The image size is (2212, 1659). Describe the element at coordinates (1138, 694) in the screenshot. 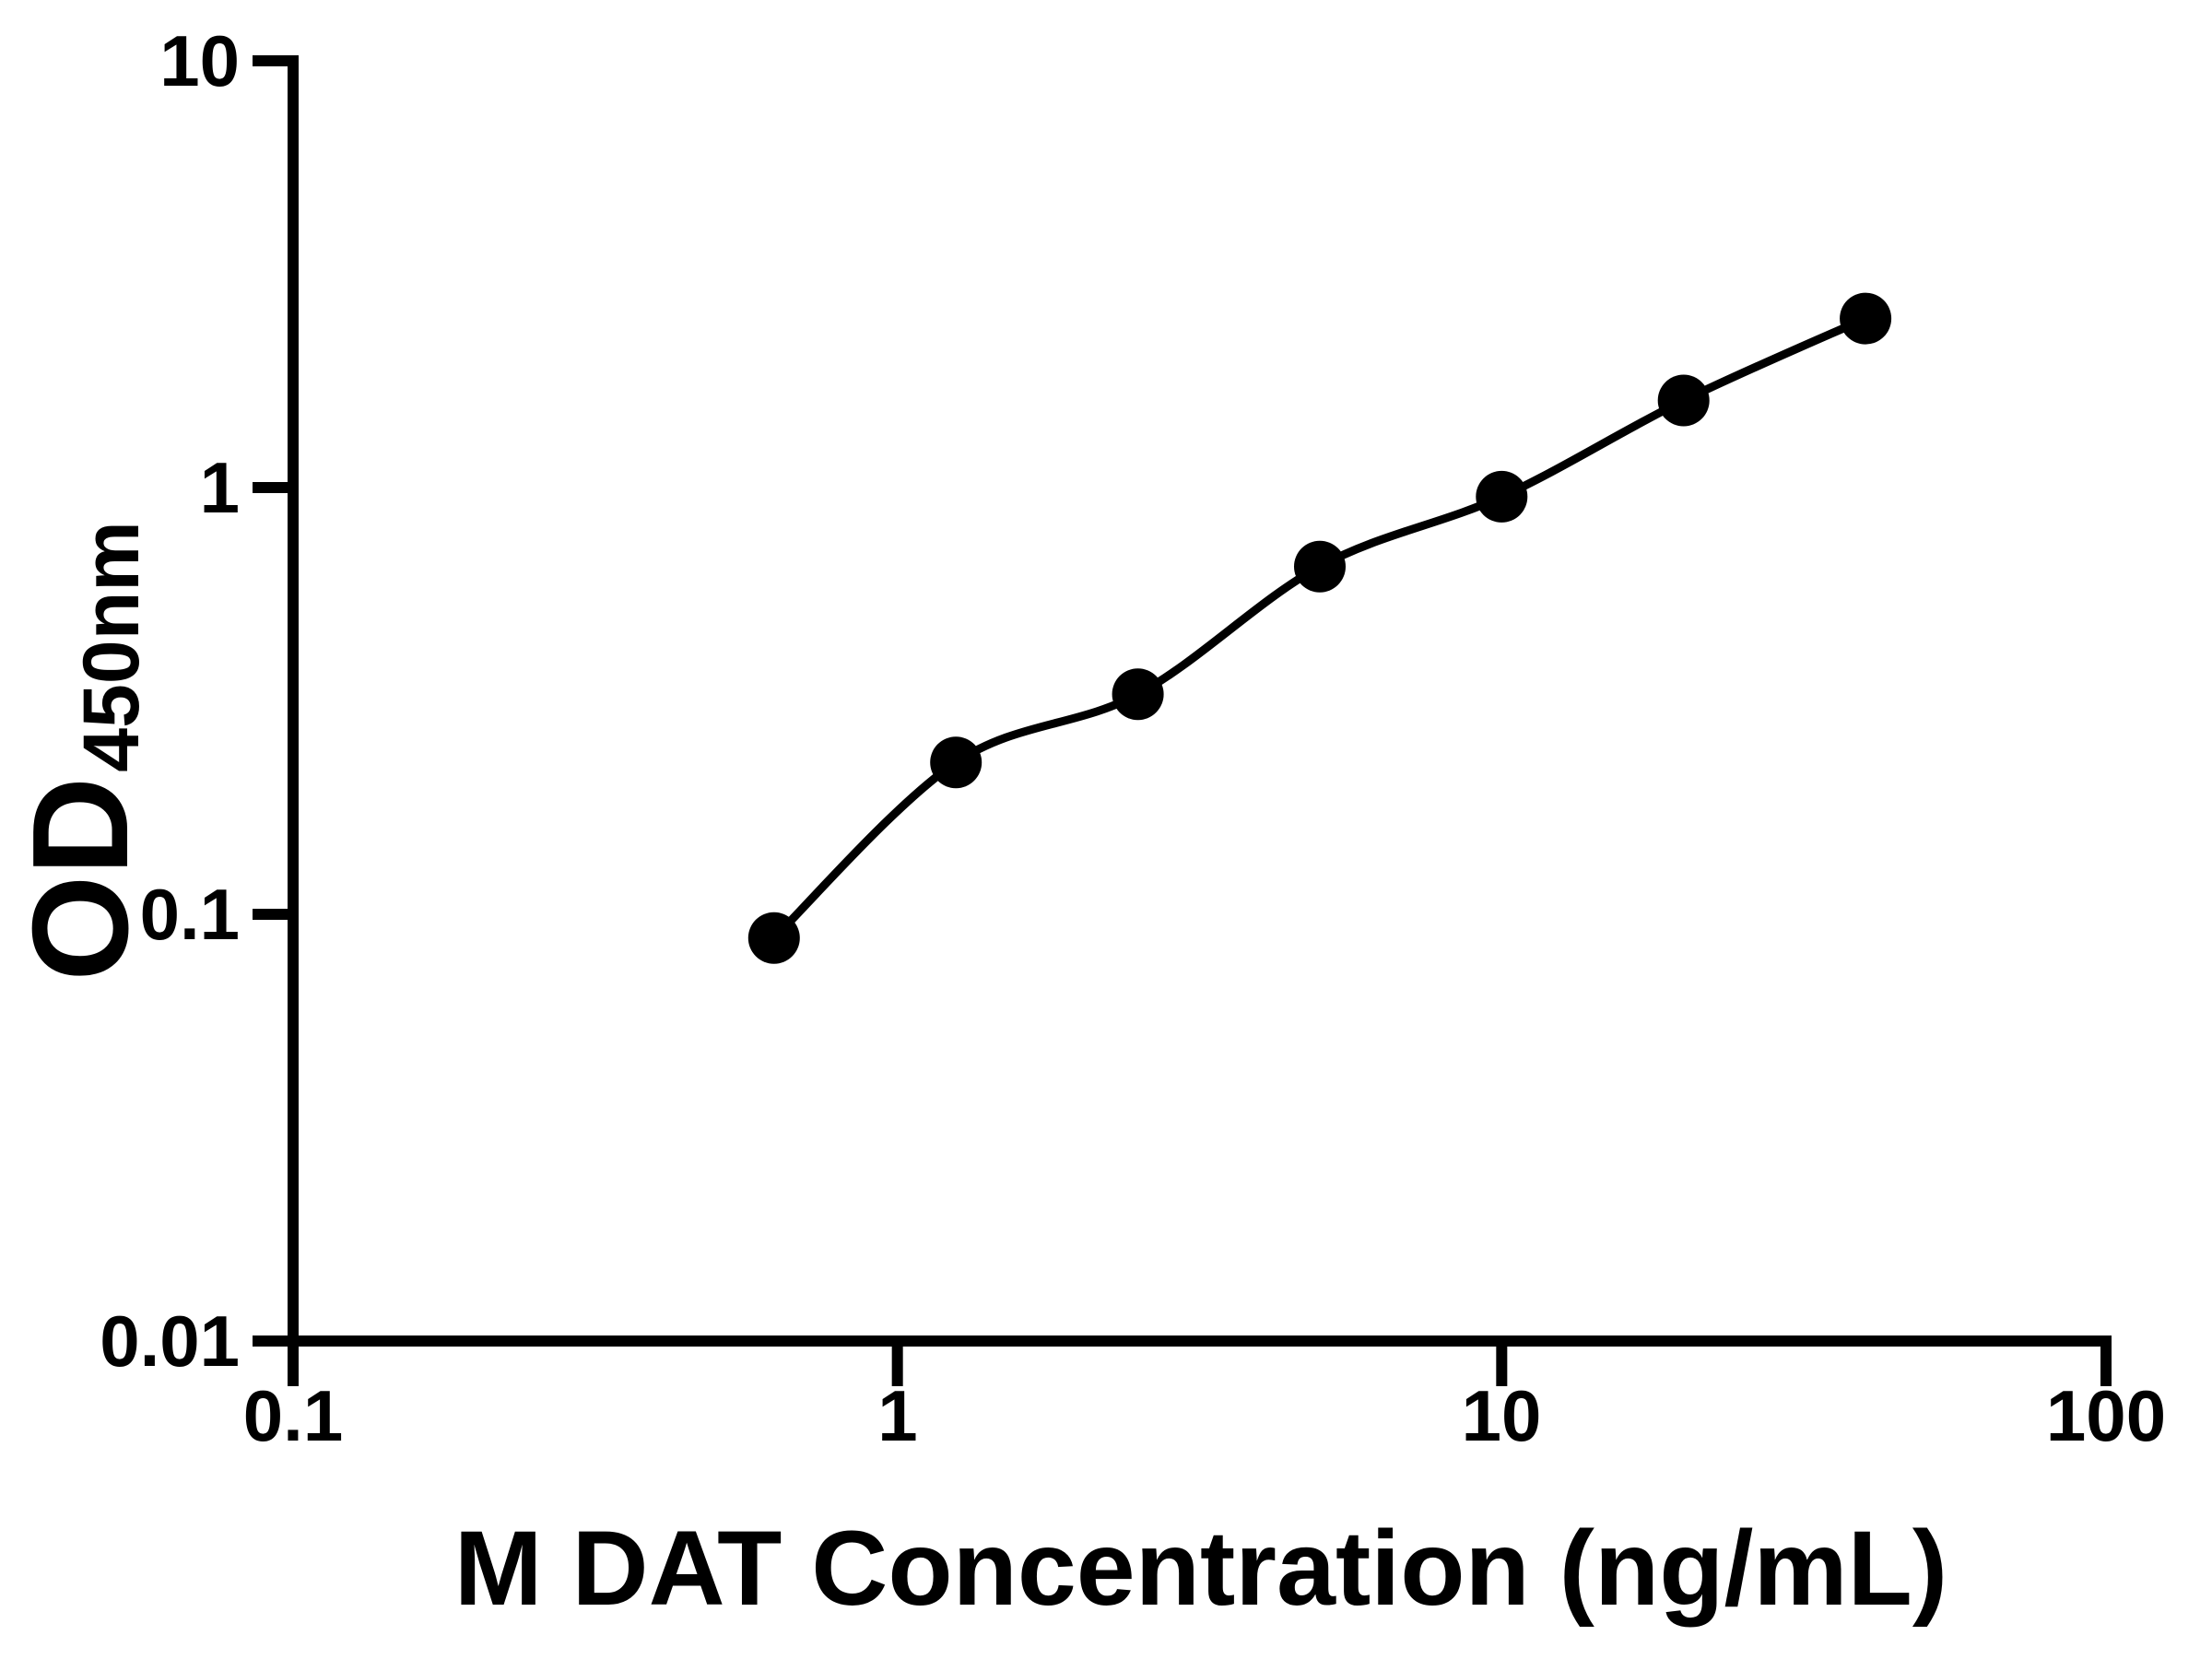

I see `data-point-2.5` at that location.